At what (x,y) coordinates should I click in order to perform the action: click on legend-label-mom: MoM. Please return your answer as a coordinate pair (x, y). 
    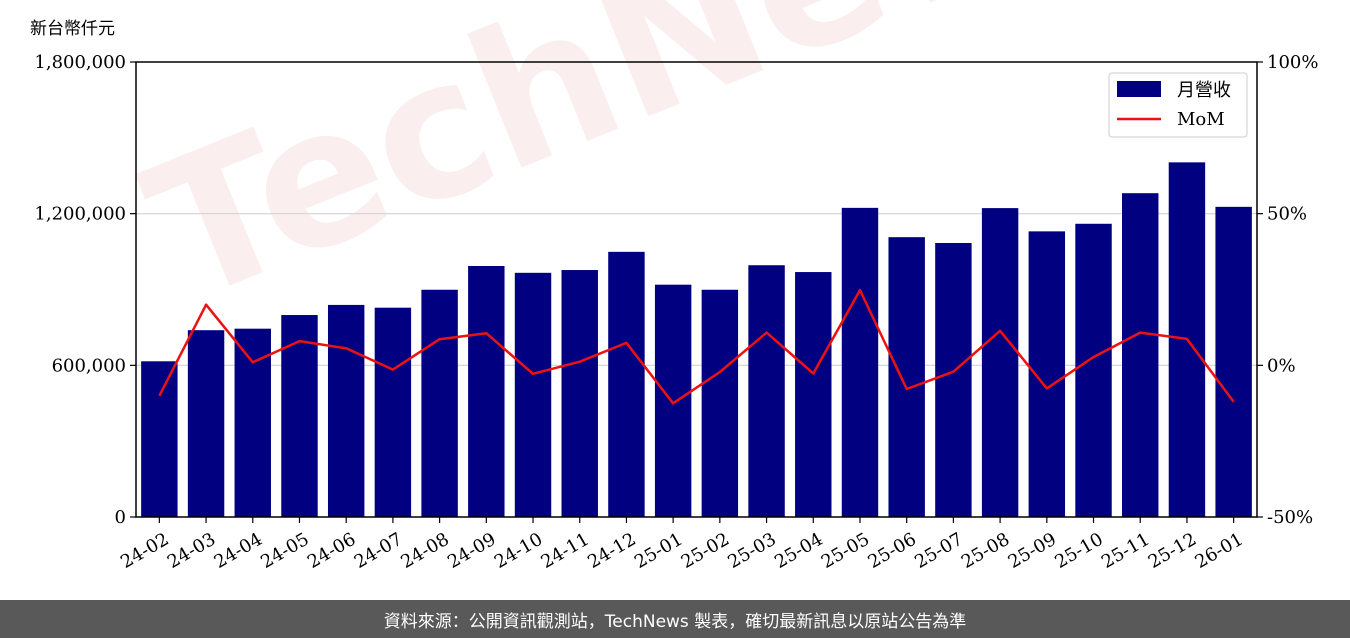
    Looking at the image, I should click on (1201, 119).